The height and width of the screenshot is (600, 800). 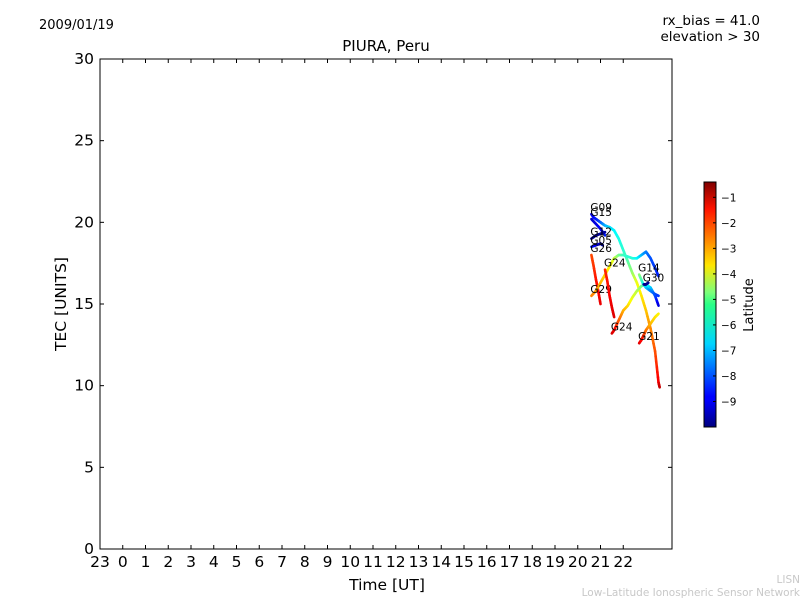 What do you see at coordinates (728, 249) in the screenshot?
I see `colorbar-tick-label: −3` at bounding box center [728, 249].